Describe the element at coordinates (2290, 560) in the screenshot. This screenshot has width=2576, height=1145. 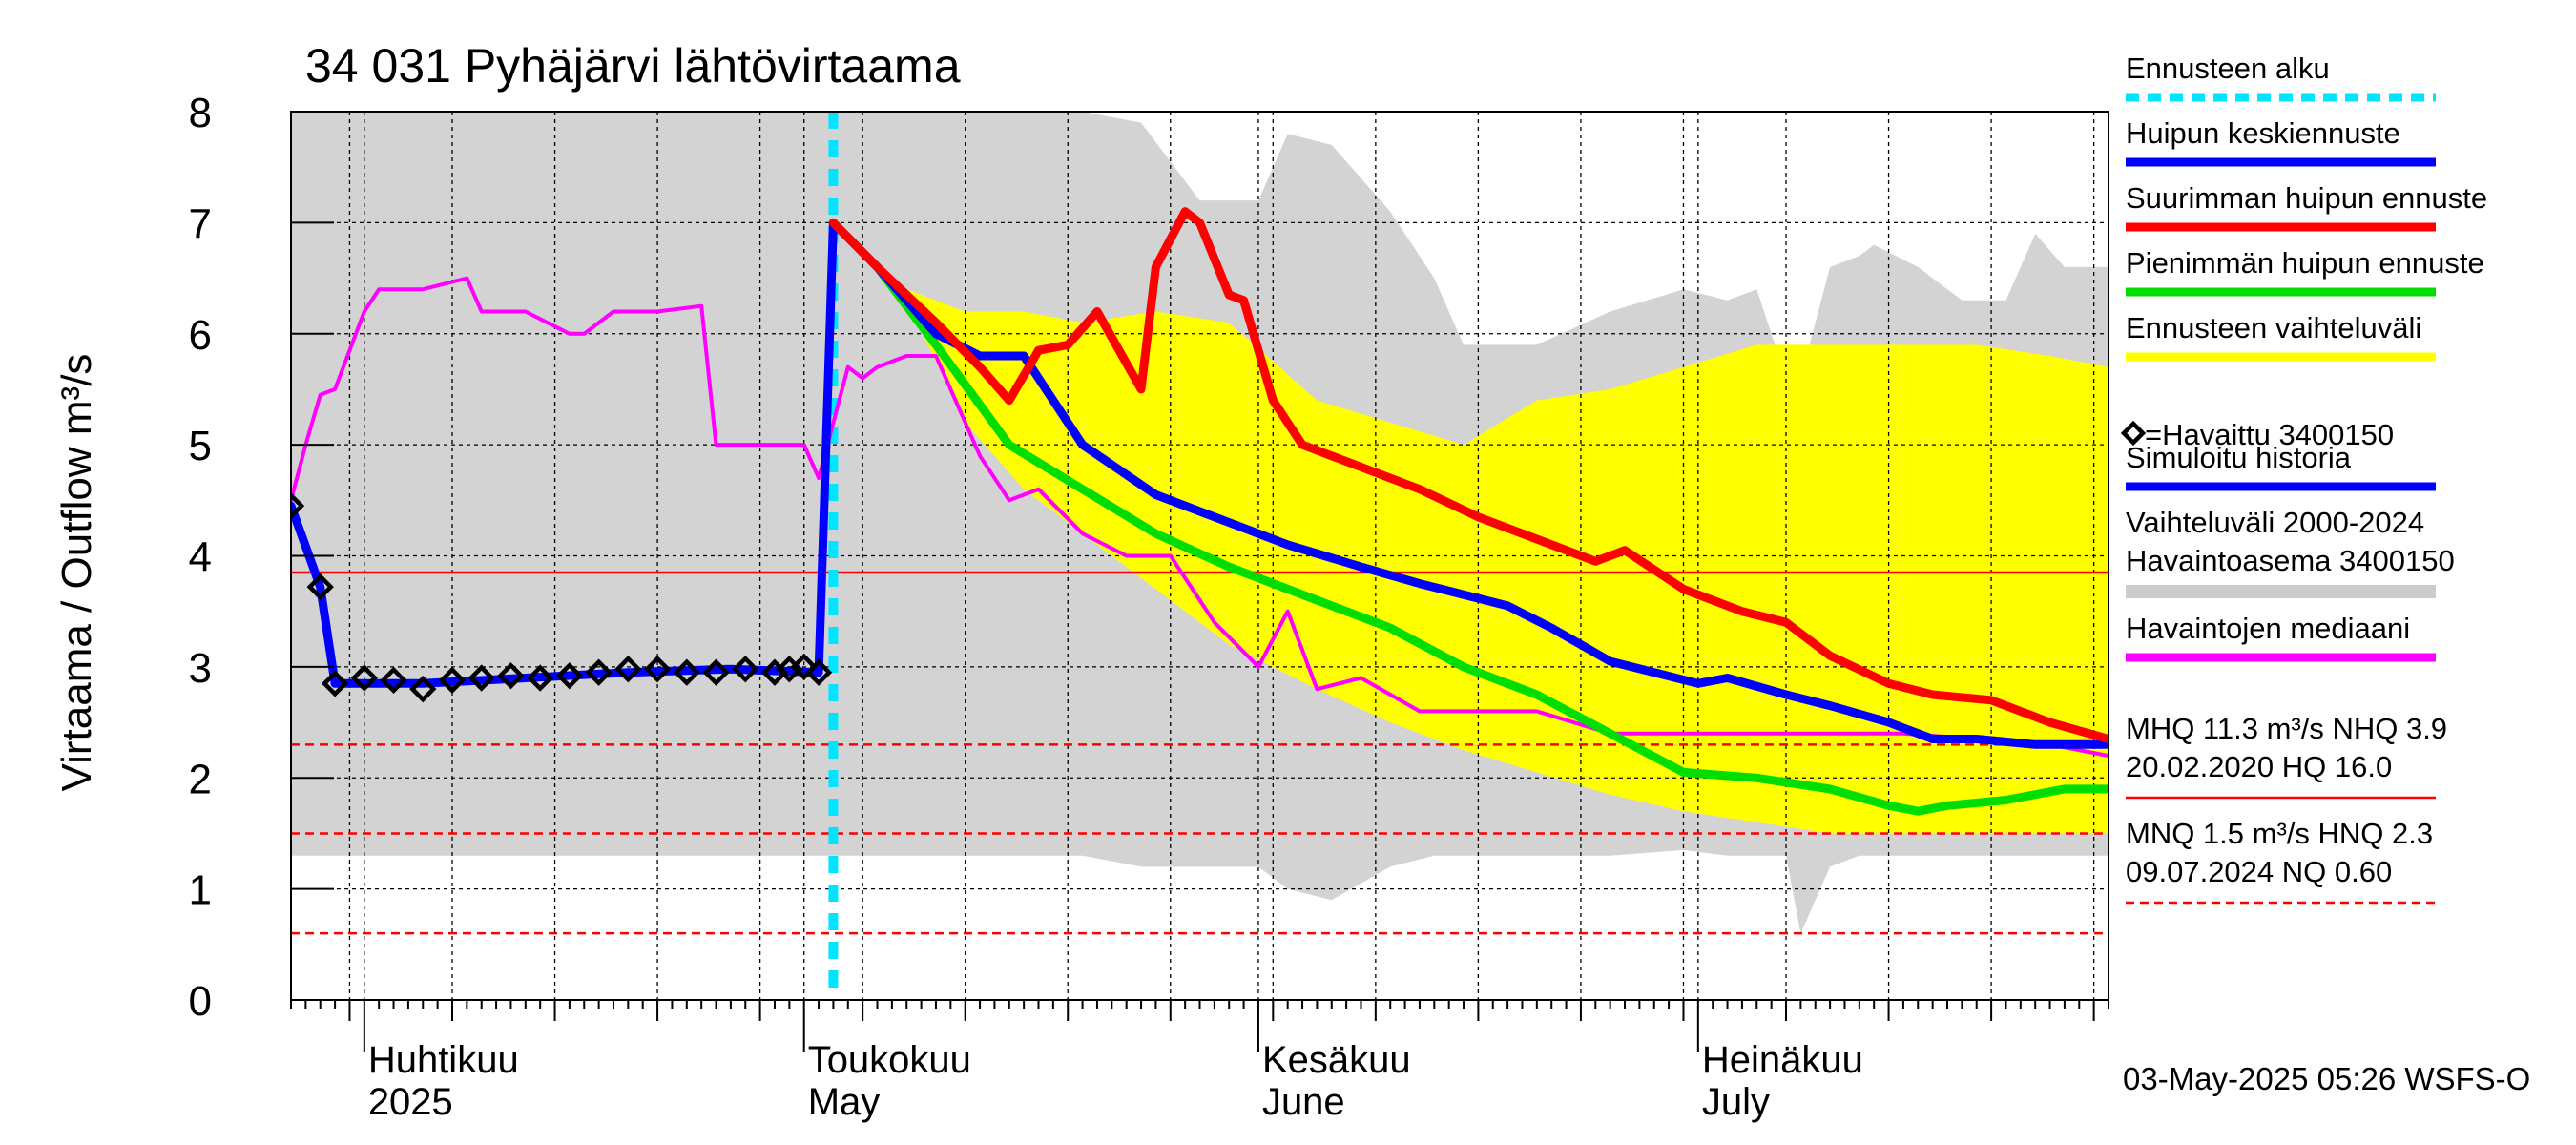
I see `legend-label-vaihteluv-li-2000-2024-line2: Havaintoasema 3400150` at that location.